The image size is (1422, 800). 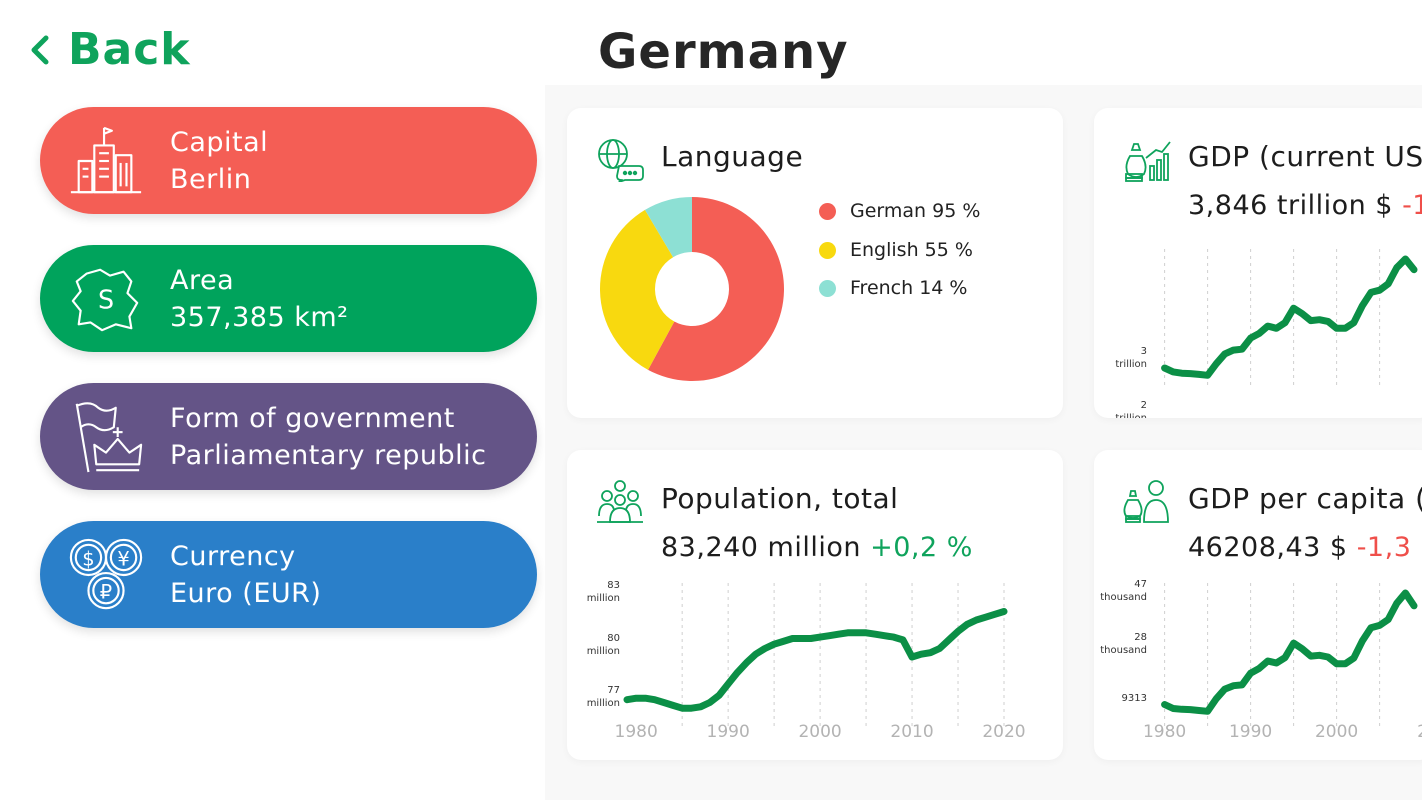 I want to click on legend-dot-german, so click(x=827, y=211).